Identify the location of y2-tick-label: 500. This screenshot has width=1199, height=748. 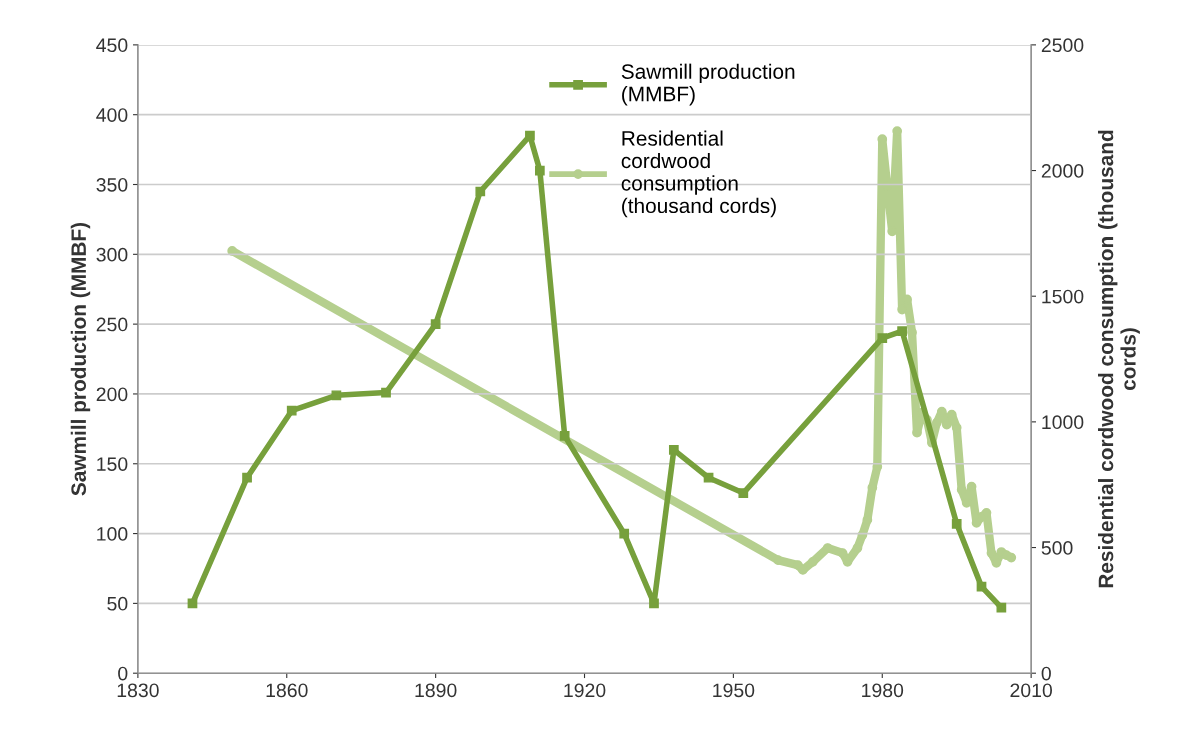
(1057, 548).